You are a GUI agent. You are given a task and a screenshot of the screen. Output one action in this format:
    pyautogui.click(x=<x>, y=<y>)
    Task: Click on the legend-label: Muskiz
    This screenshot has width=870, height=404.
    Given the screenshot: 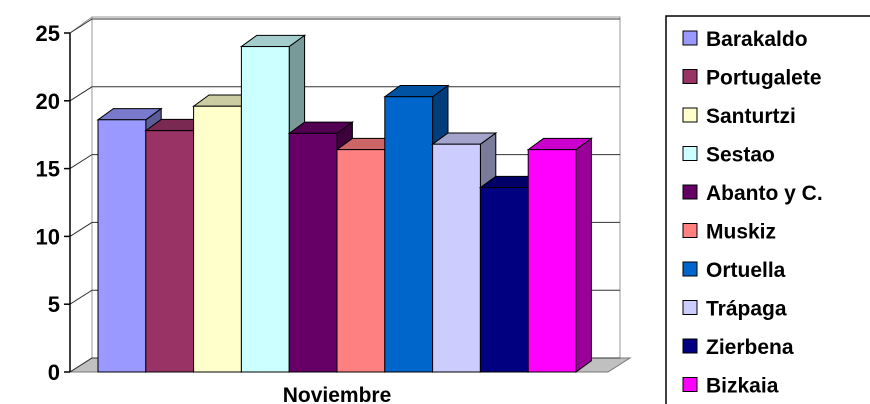 What is the action you would take?
    pyautogui.click(x=741, y=232)
    